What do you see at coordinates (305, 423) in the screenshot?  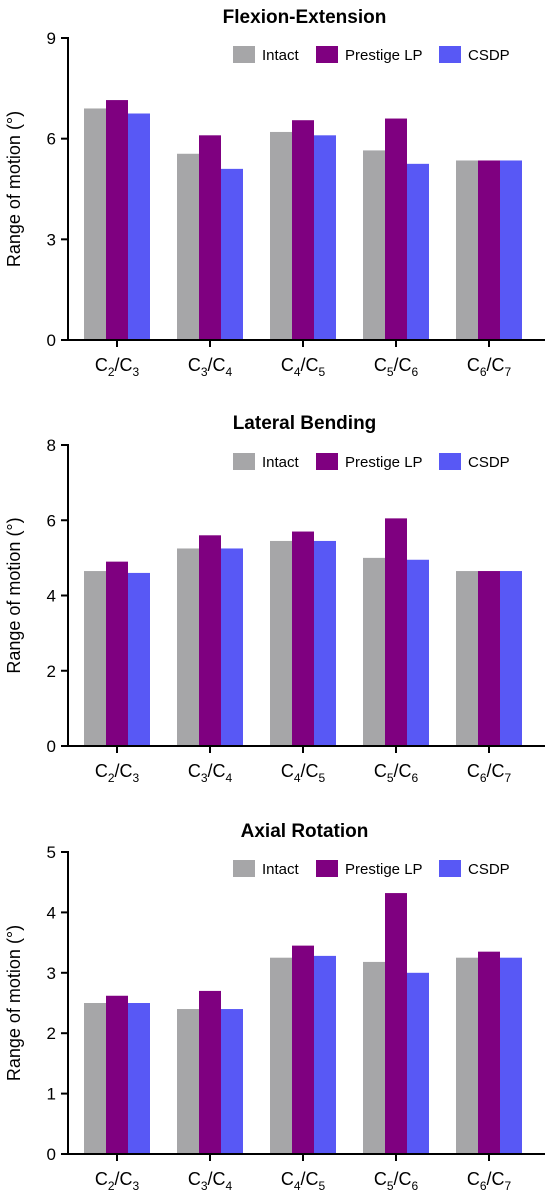 I see `chart-title: Lateral Bending` at bounding box center [305, 423].